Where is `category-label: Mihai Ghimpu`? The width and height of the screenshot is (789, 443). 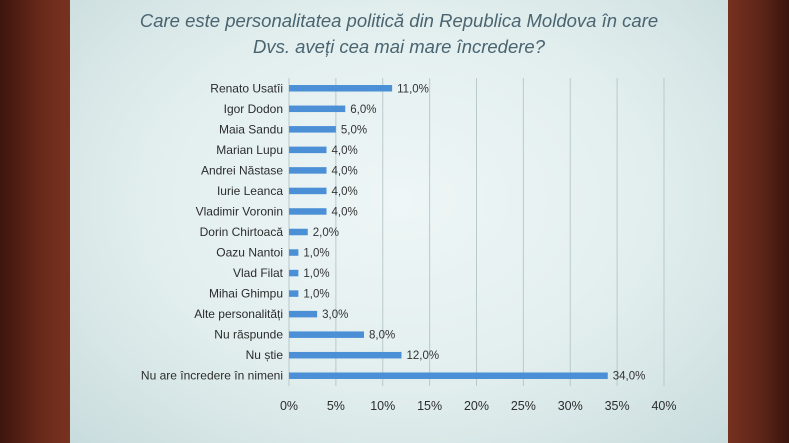 category-label: Mihai Ghimpu is located at coordinates (246, 294).